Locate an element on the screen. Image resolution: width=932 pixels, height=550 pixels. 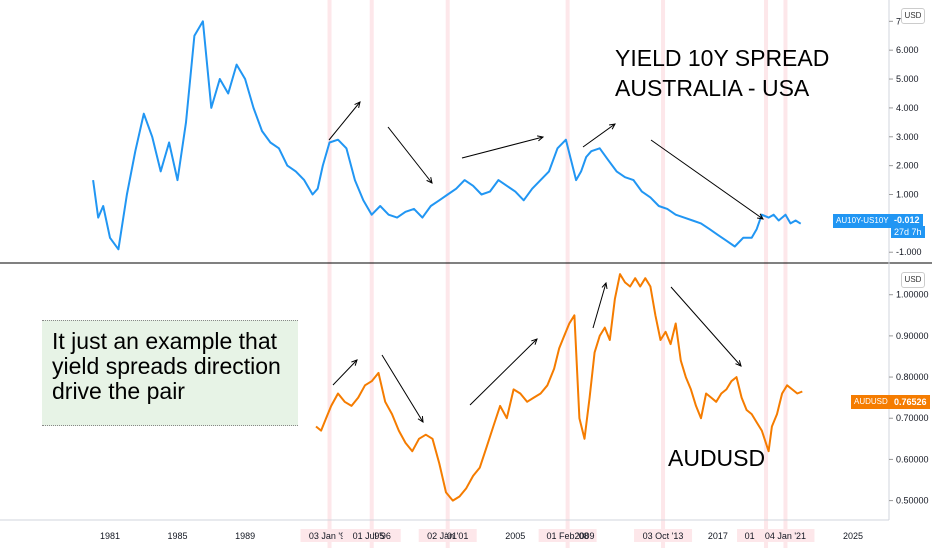
time-tick-label: 2005 is located at coordinates (515, 536).